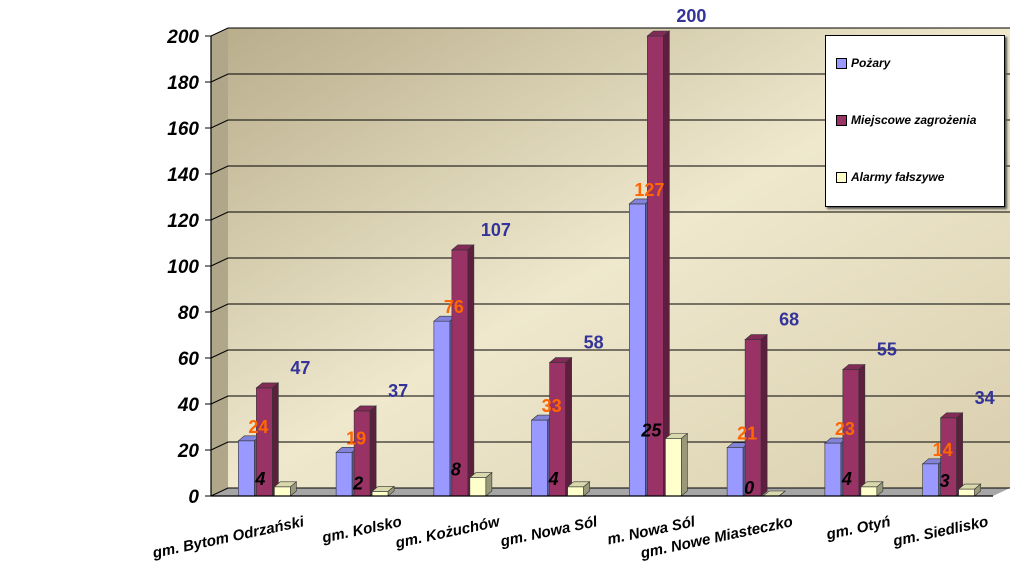 The width and height of the screenshot is (1024, 588). Describe the element at coordinates (456, 470) in the screenshot. I see `data-label: 8` at that location.